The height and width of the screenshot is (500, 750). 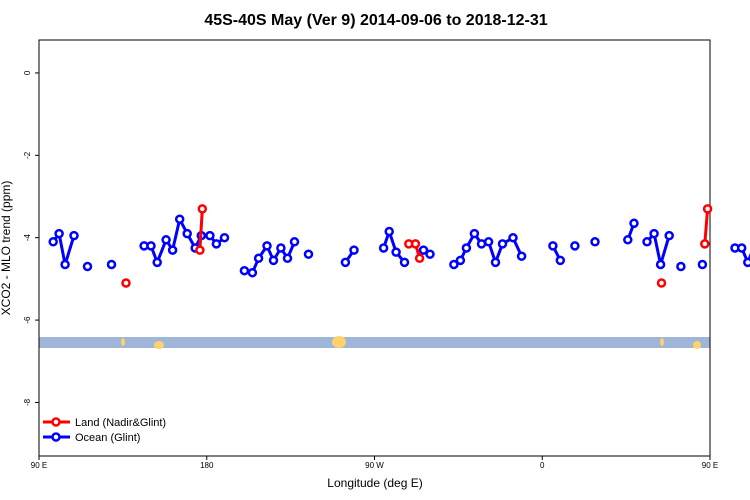 I want to click on legend-land-marker, so click(x=56, y=422).